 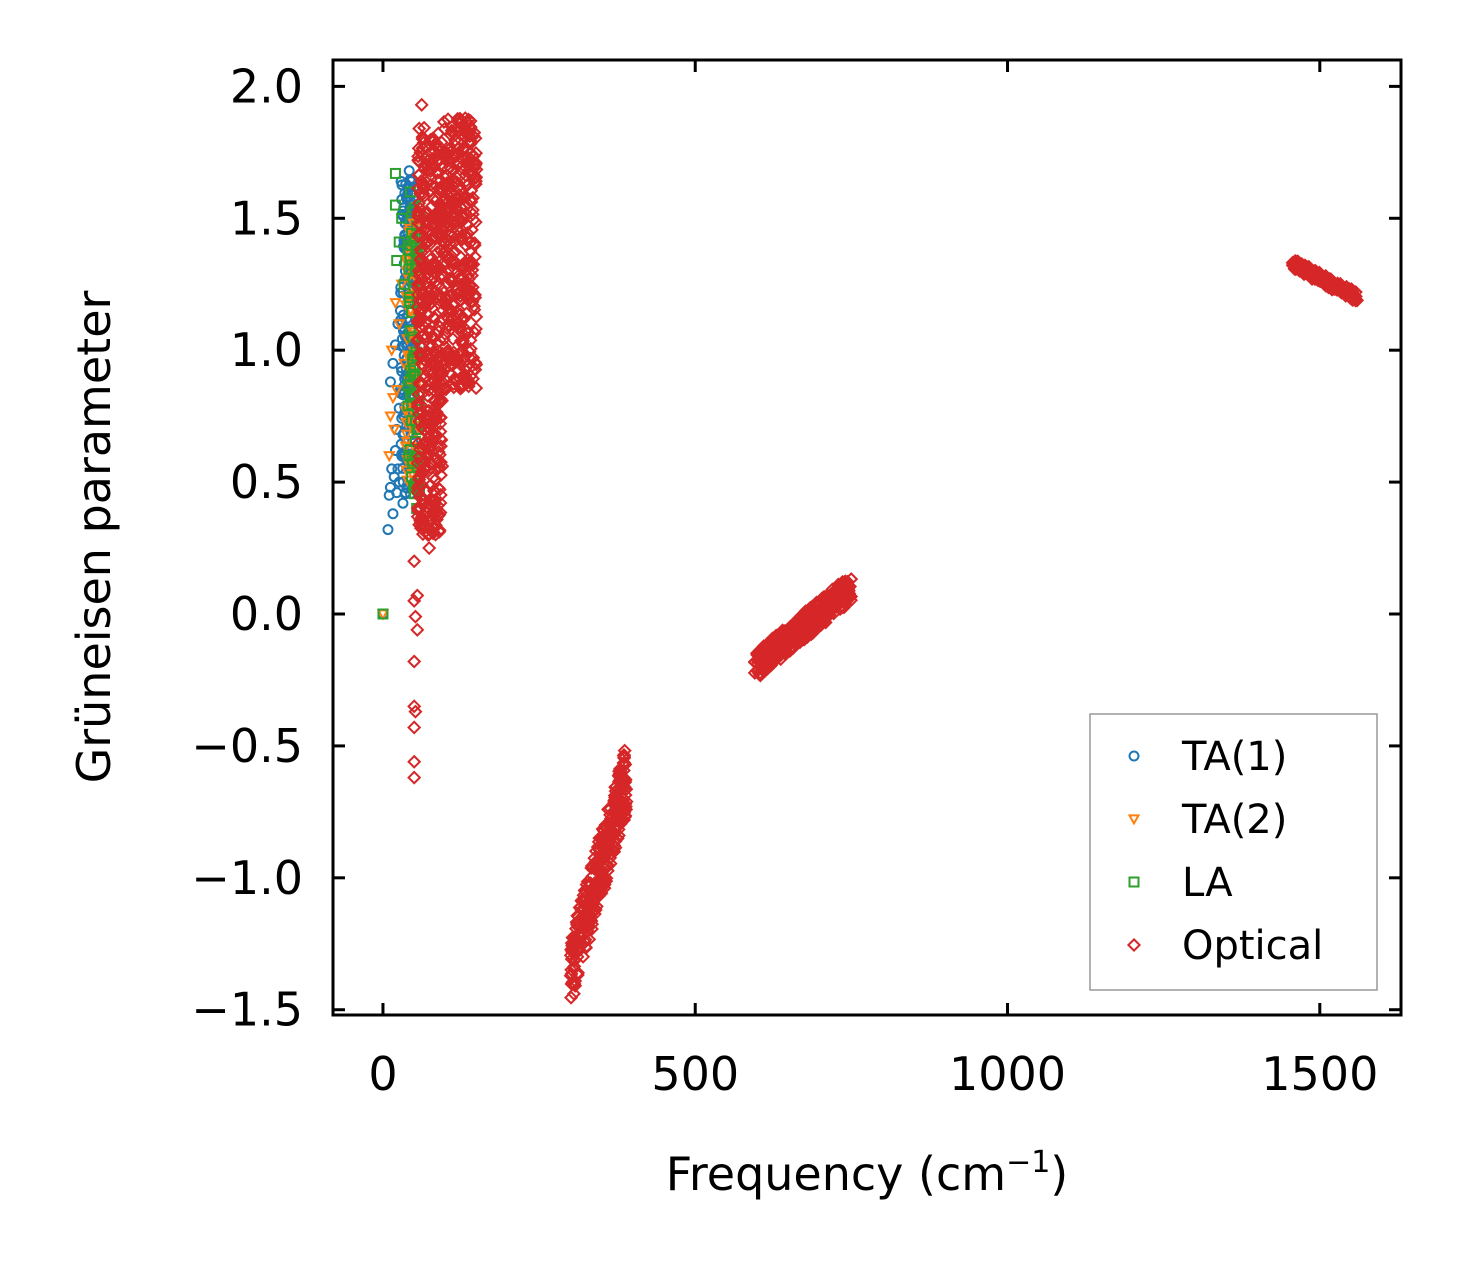 I want to click on legend-marker-la, so click(x=1134, y=882).